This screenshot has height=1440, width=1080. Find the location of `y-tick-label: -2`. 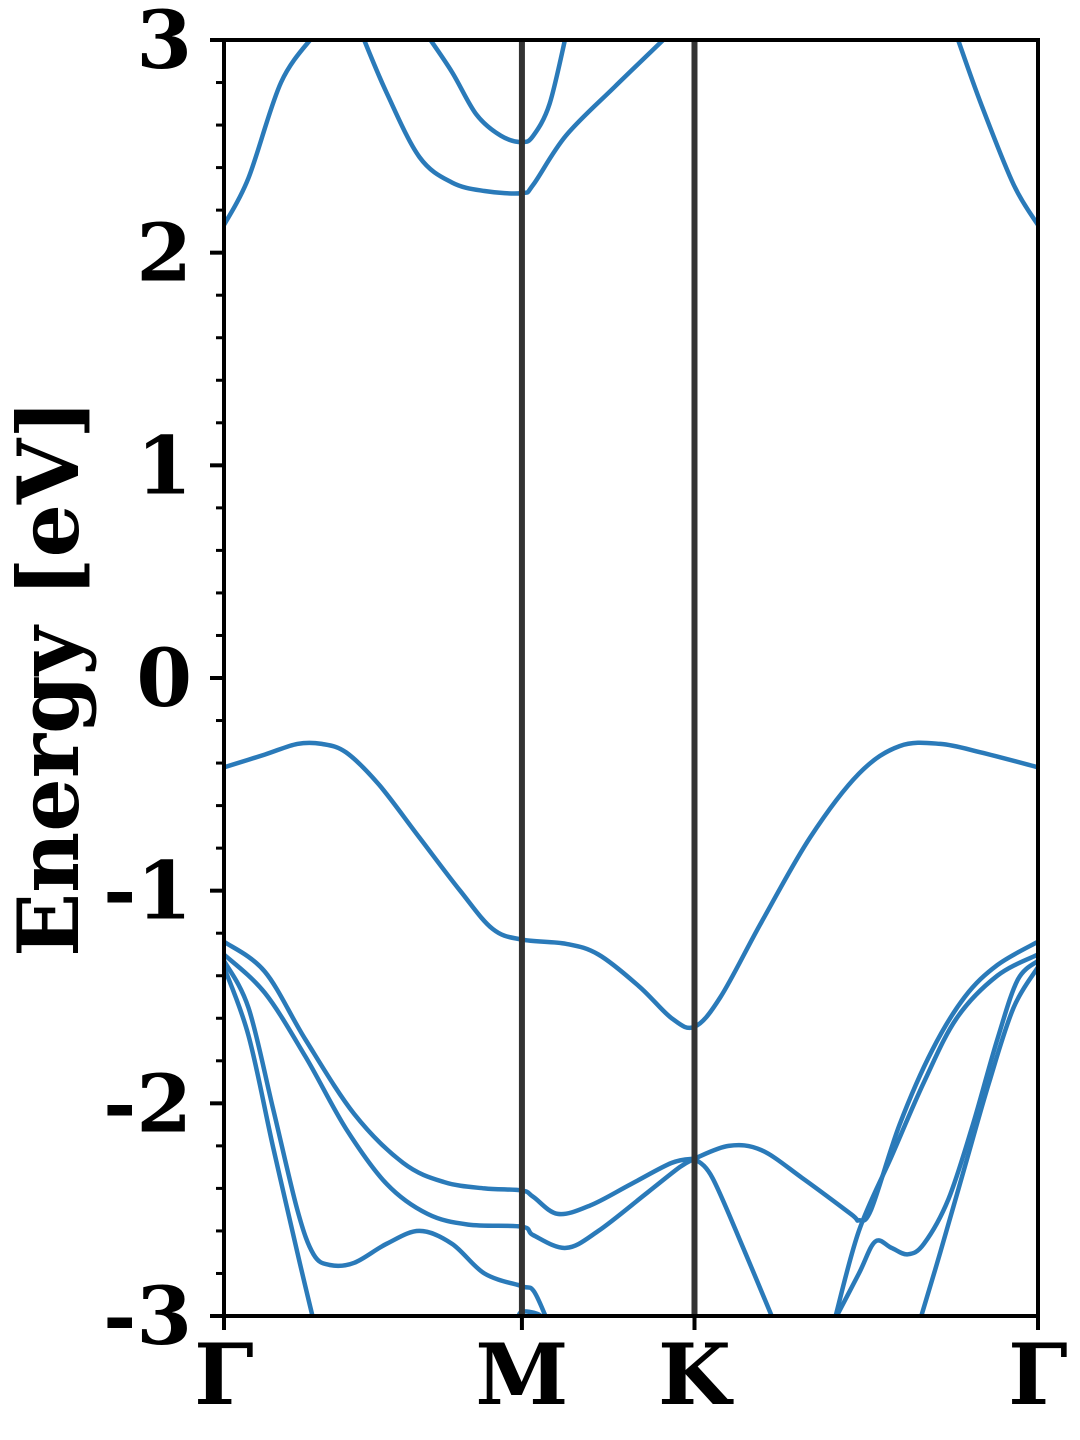

y-tick-label: -2 is located at coordinates (147, 1103).